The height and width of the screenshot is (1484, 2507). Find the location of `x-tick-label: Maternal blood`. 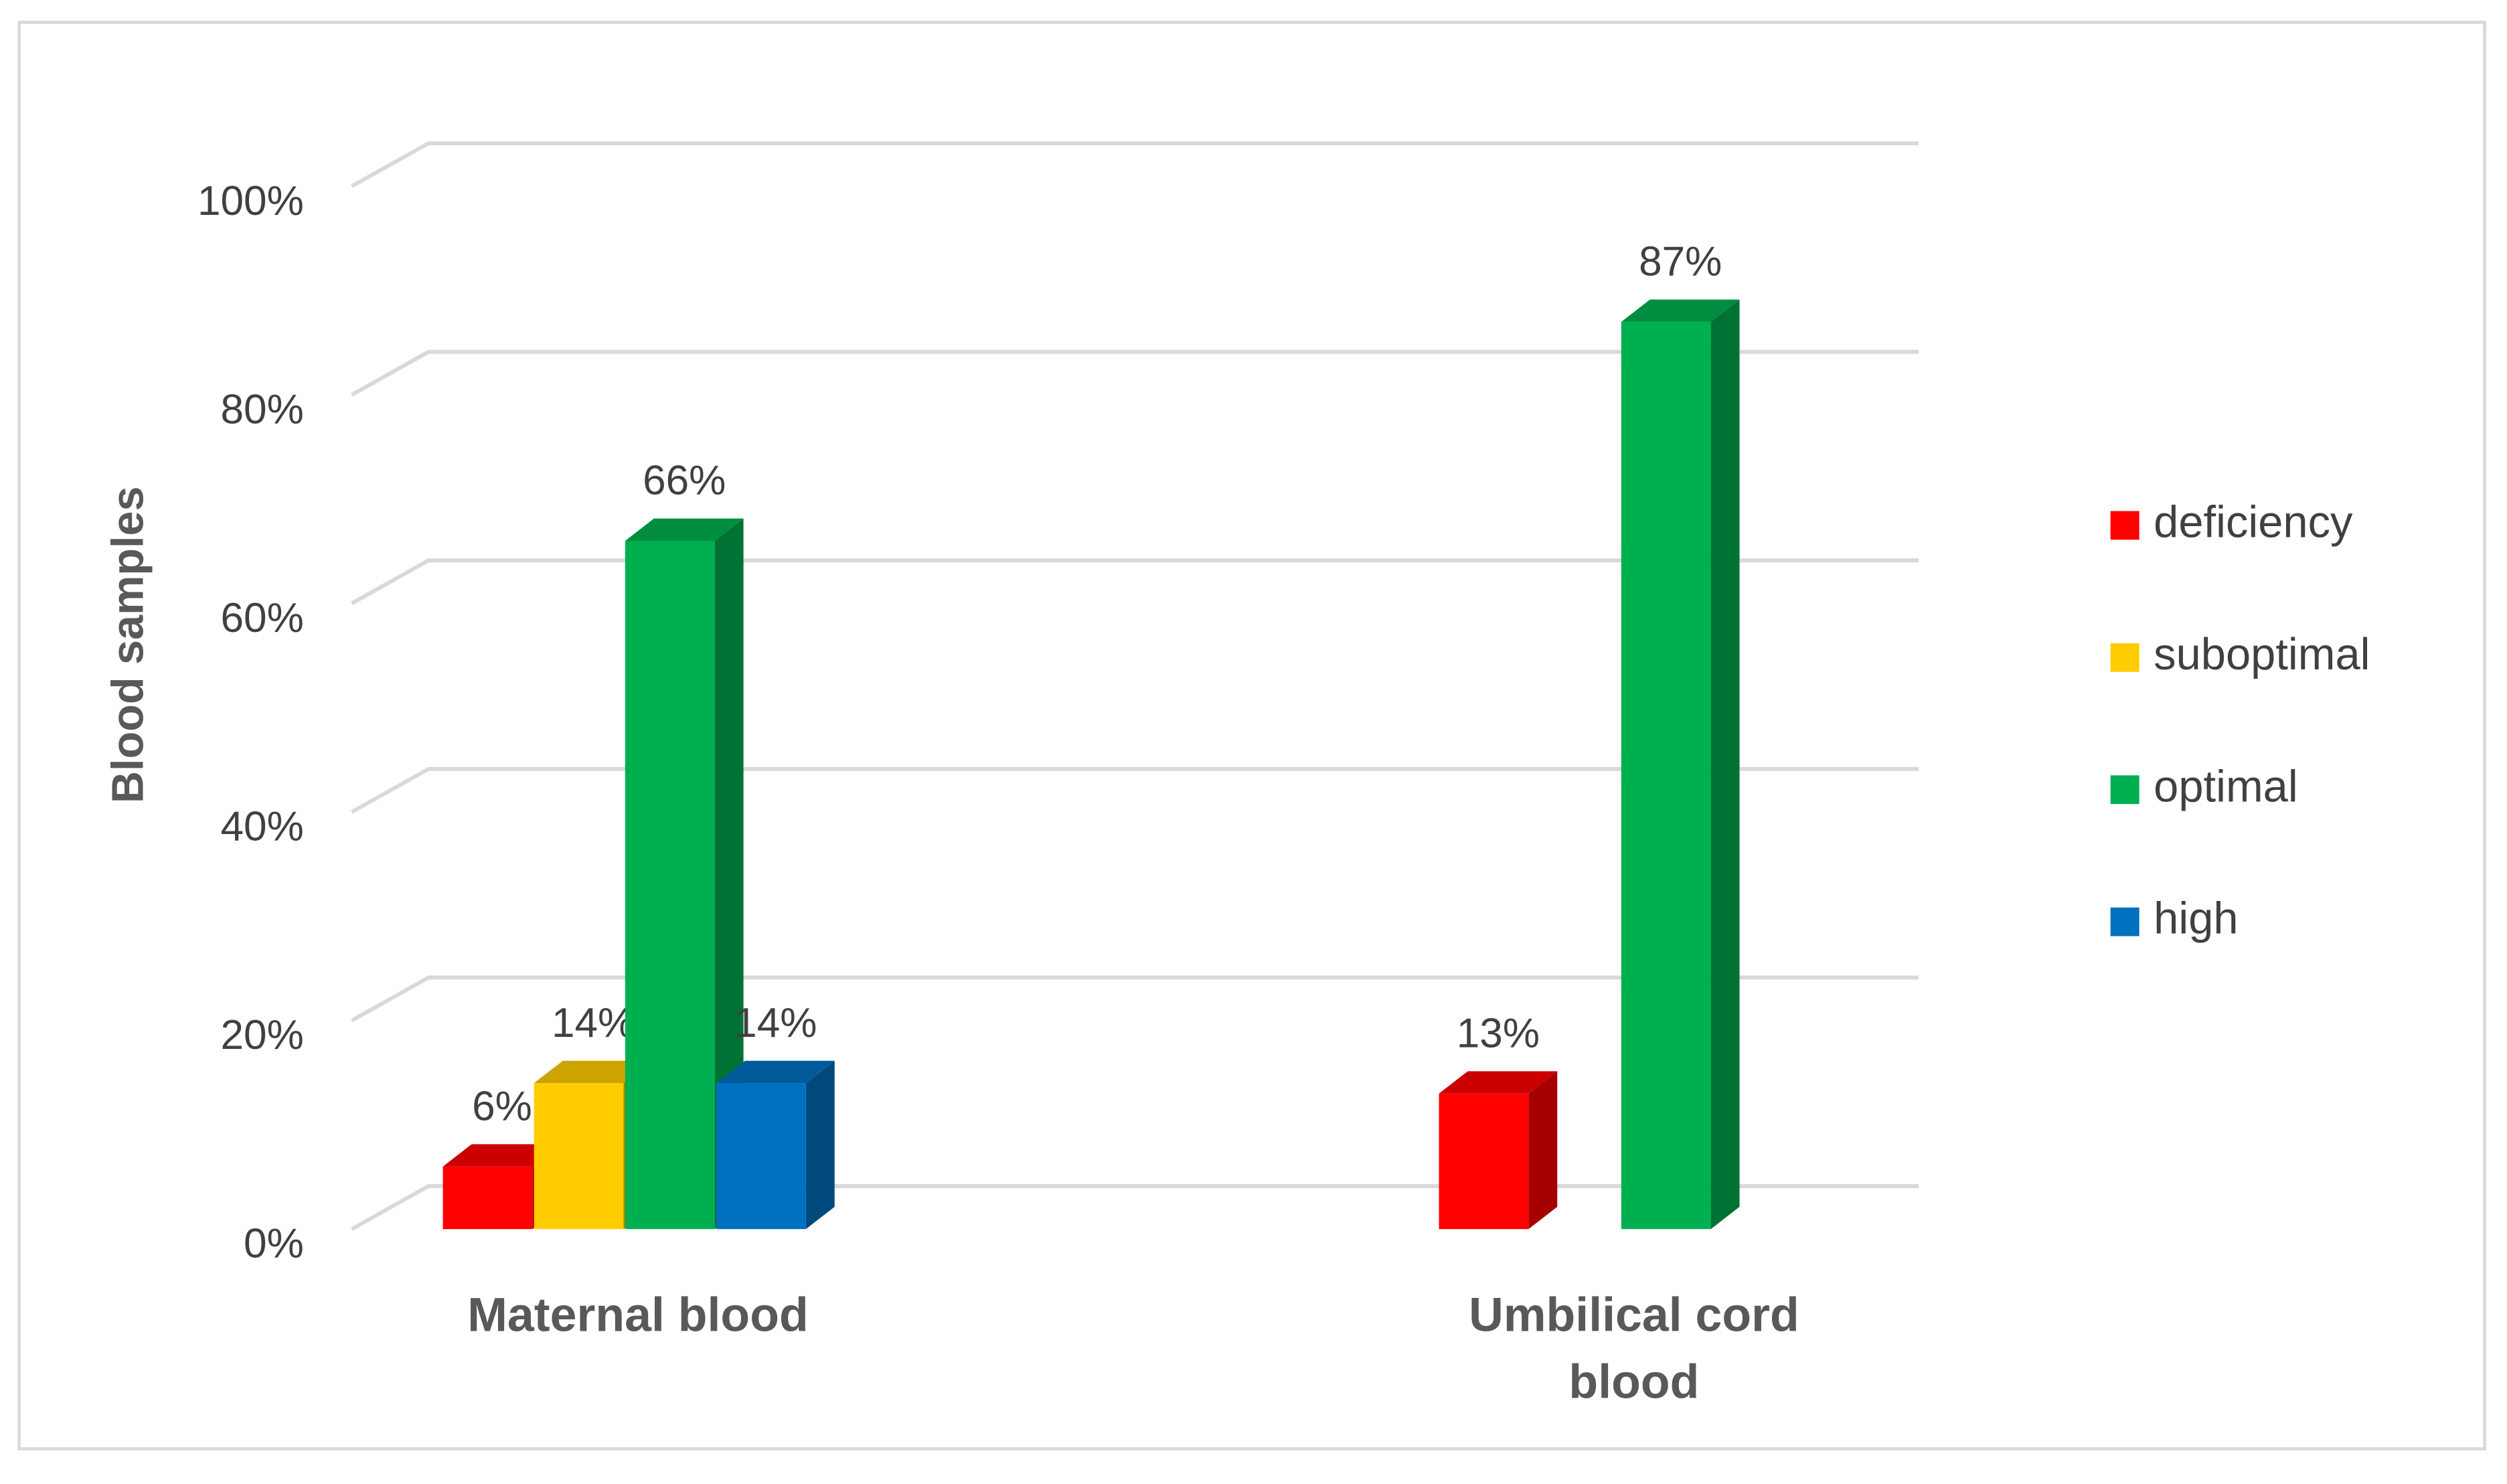

x-tick-label: Maternal blood is located at coordinates (638, 1316).